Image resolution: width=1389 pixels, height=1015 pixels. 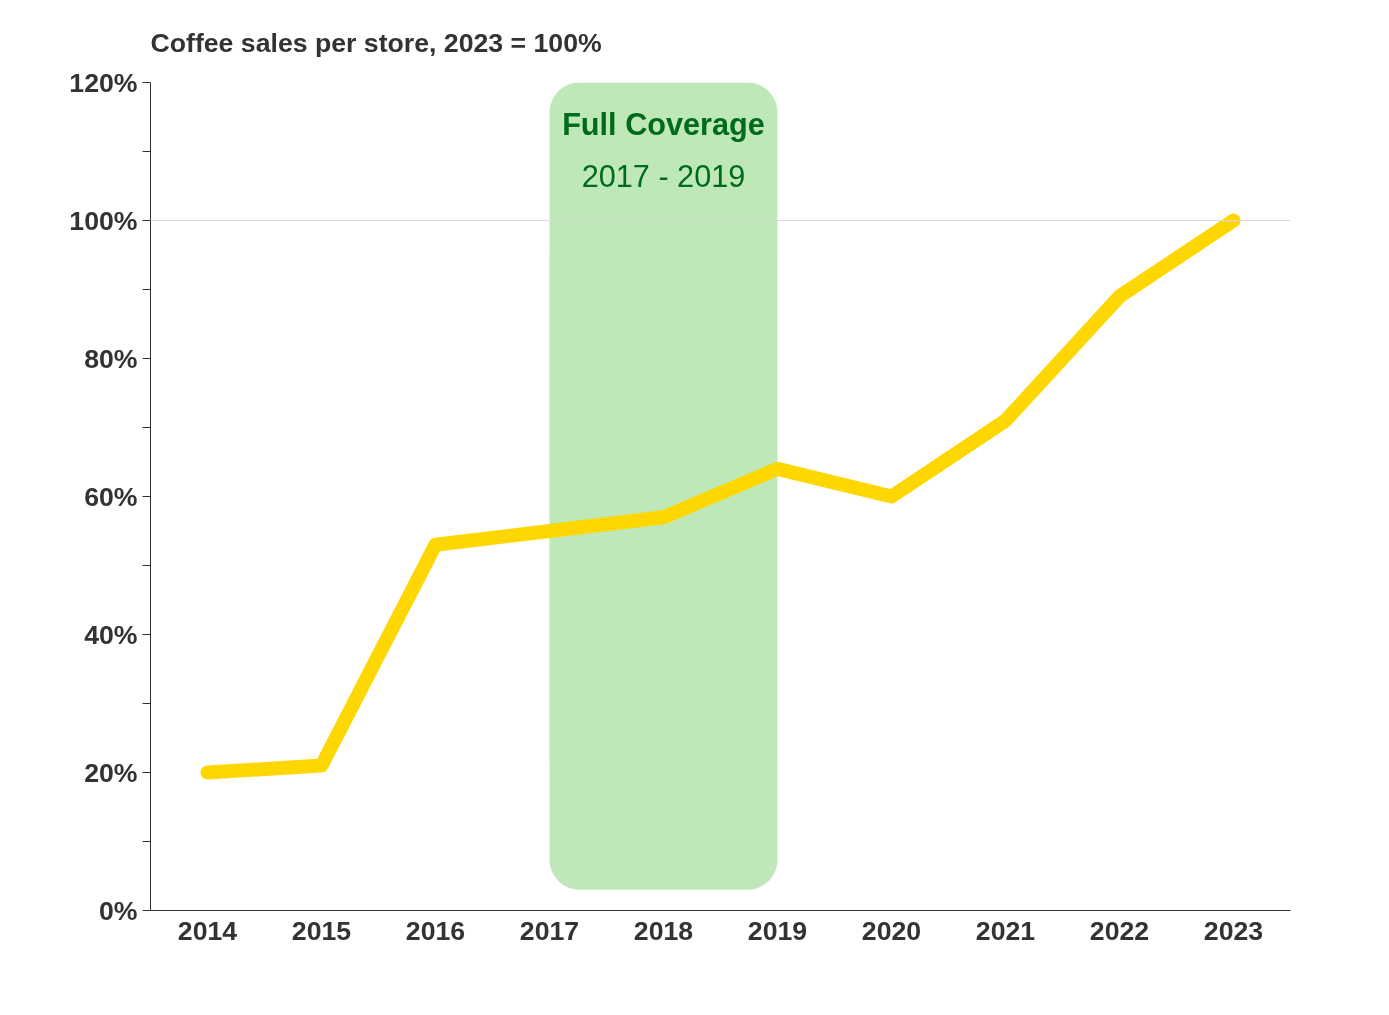 What do you see at coordinates (891, 930) in the screenshot?
I see `x-tick-label: 2020` at bounding box center [891, 930].